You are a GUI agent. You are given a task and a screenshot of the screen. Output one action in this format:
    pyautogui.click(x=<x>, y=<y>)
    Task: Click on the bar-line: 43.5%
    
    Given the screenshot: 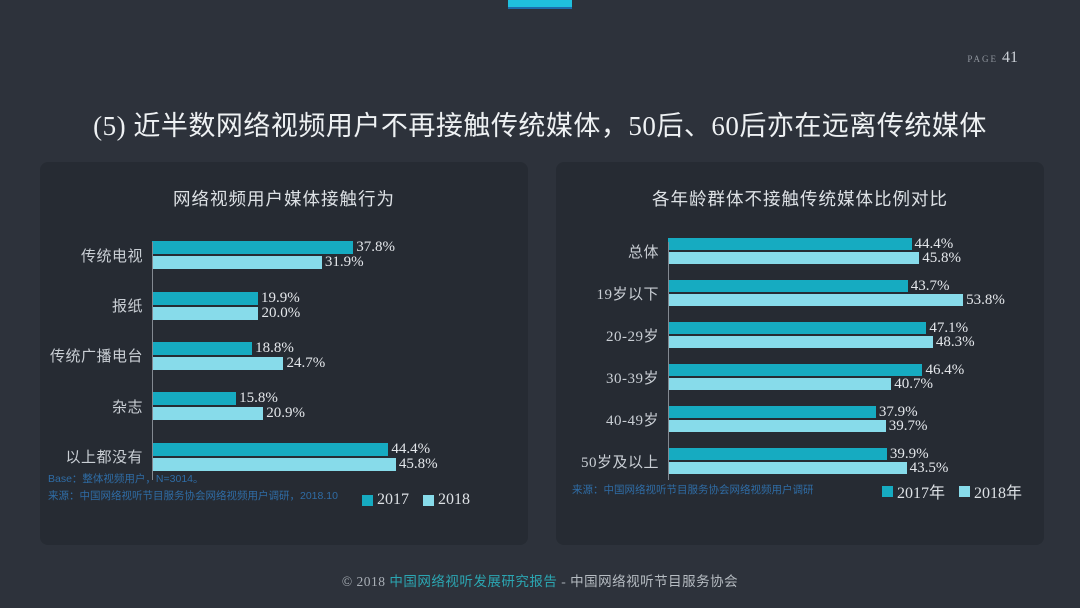 What is the action you would take?
    pyautogui.click(x=849, y=467)
    